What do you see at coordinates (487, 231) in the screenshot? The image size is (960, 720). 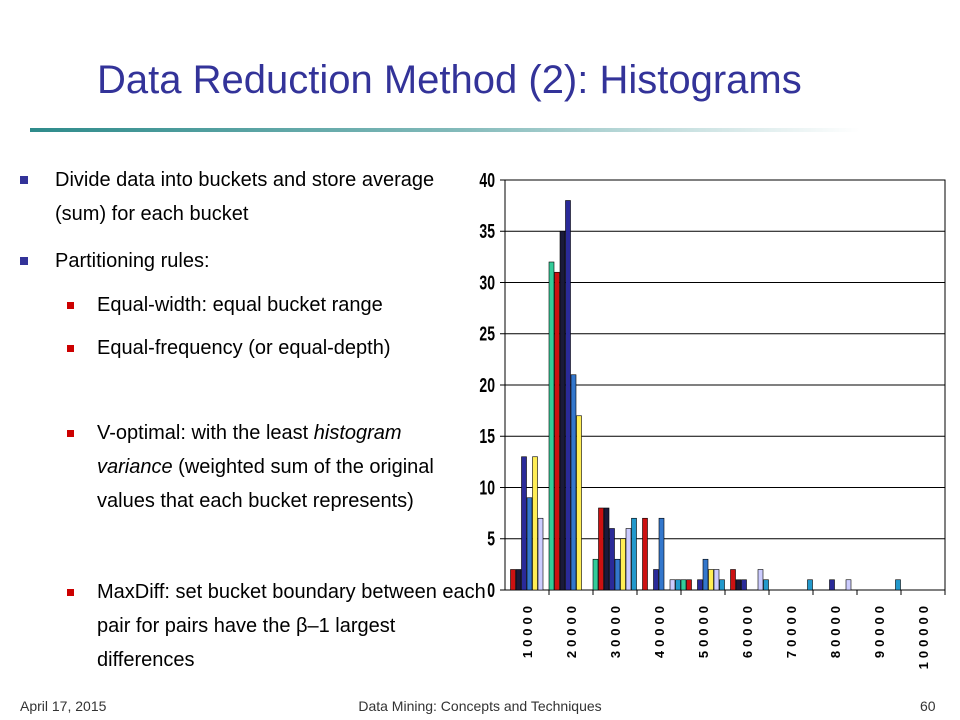 I see `y-tick-label: 35` at bounding box center [487, 231].